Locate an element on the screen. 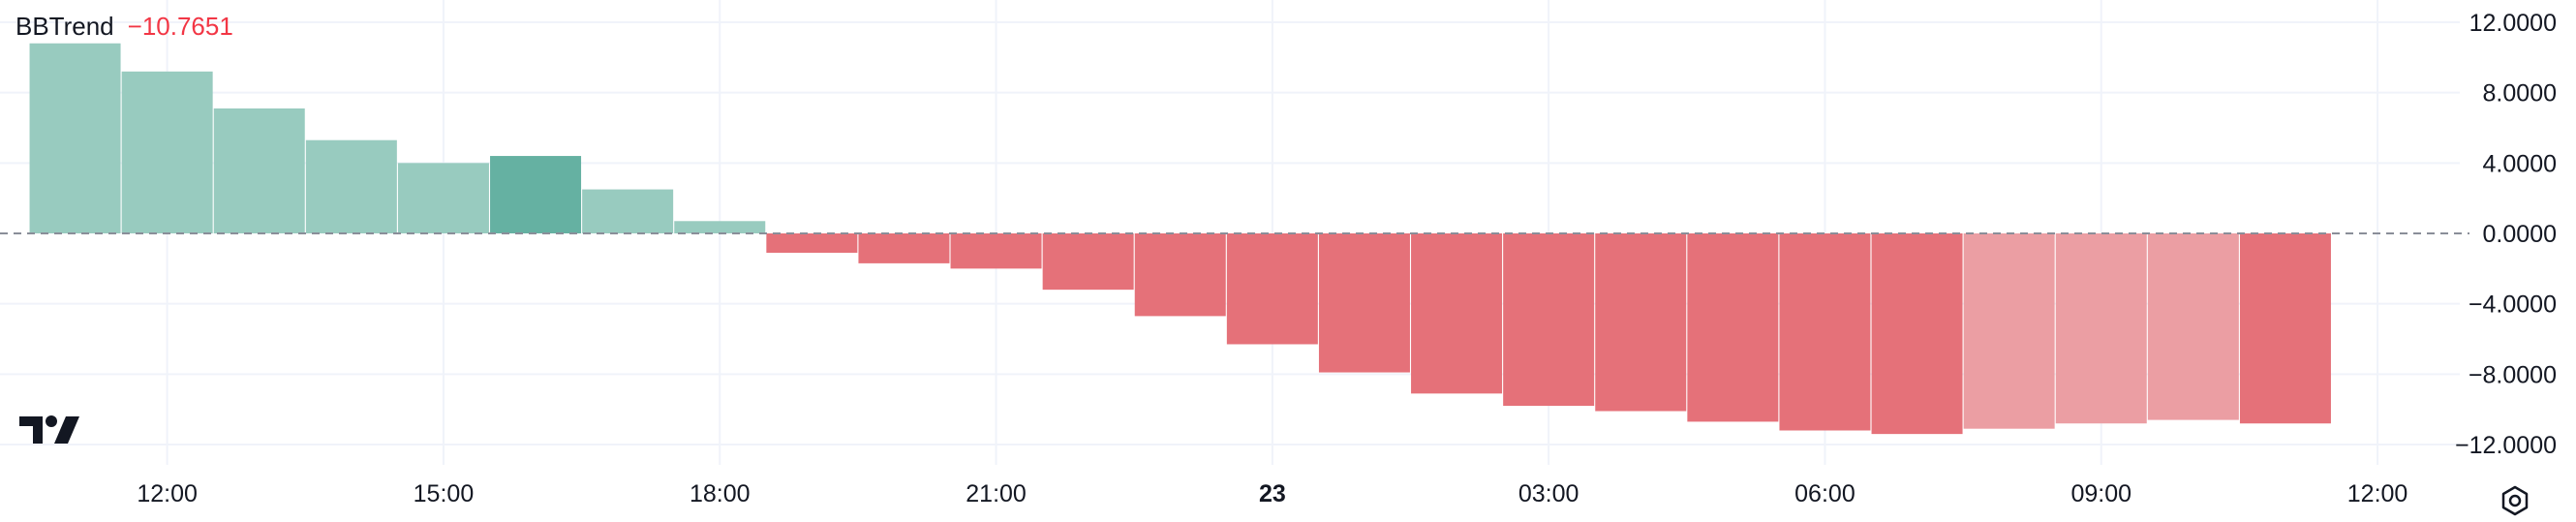  x-tick-label: 18:00 is located at coordinates (720, 494).